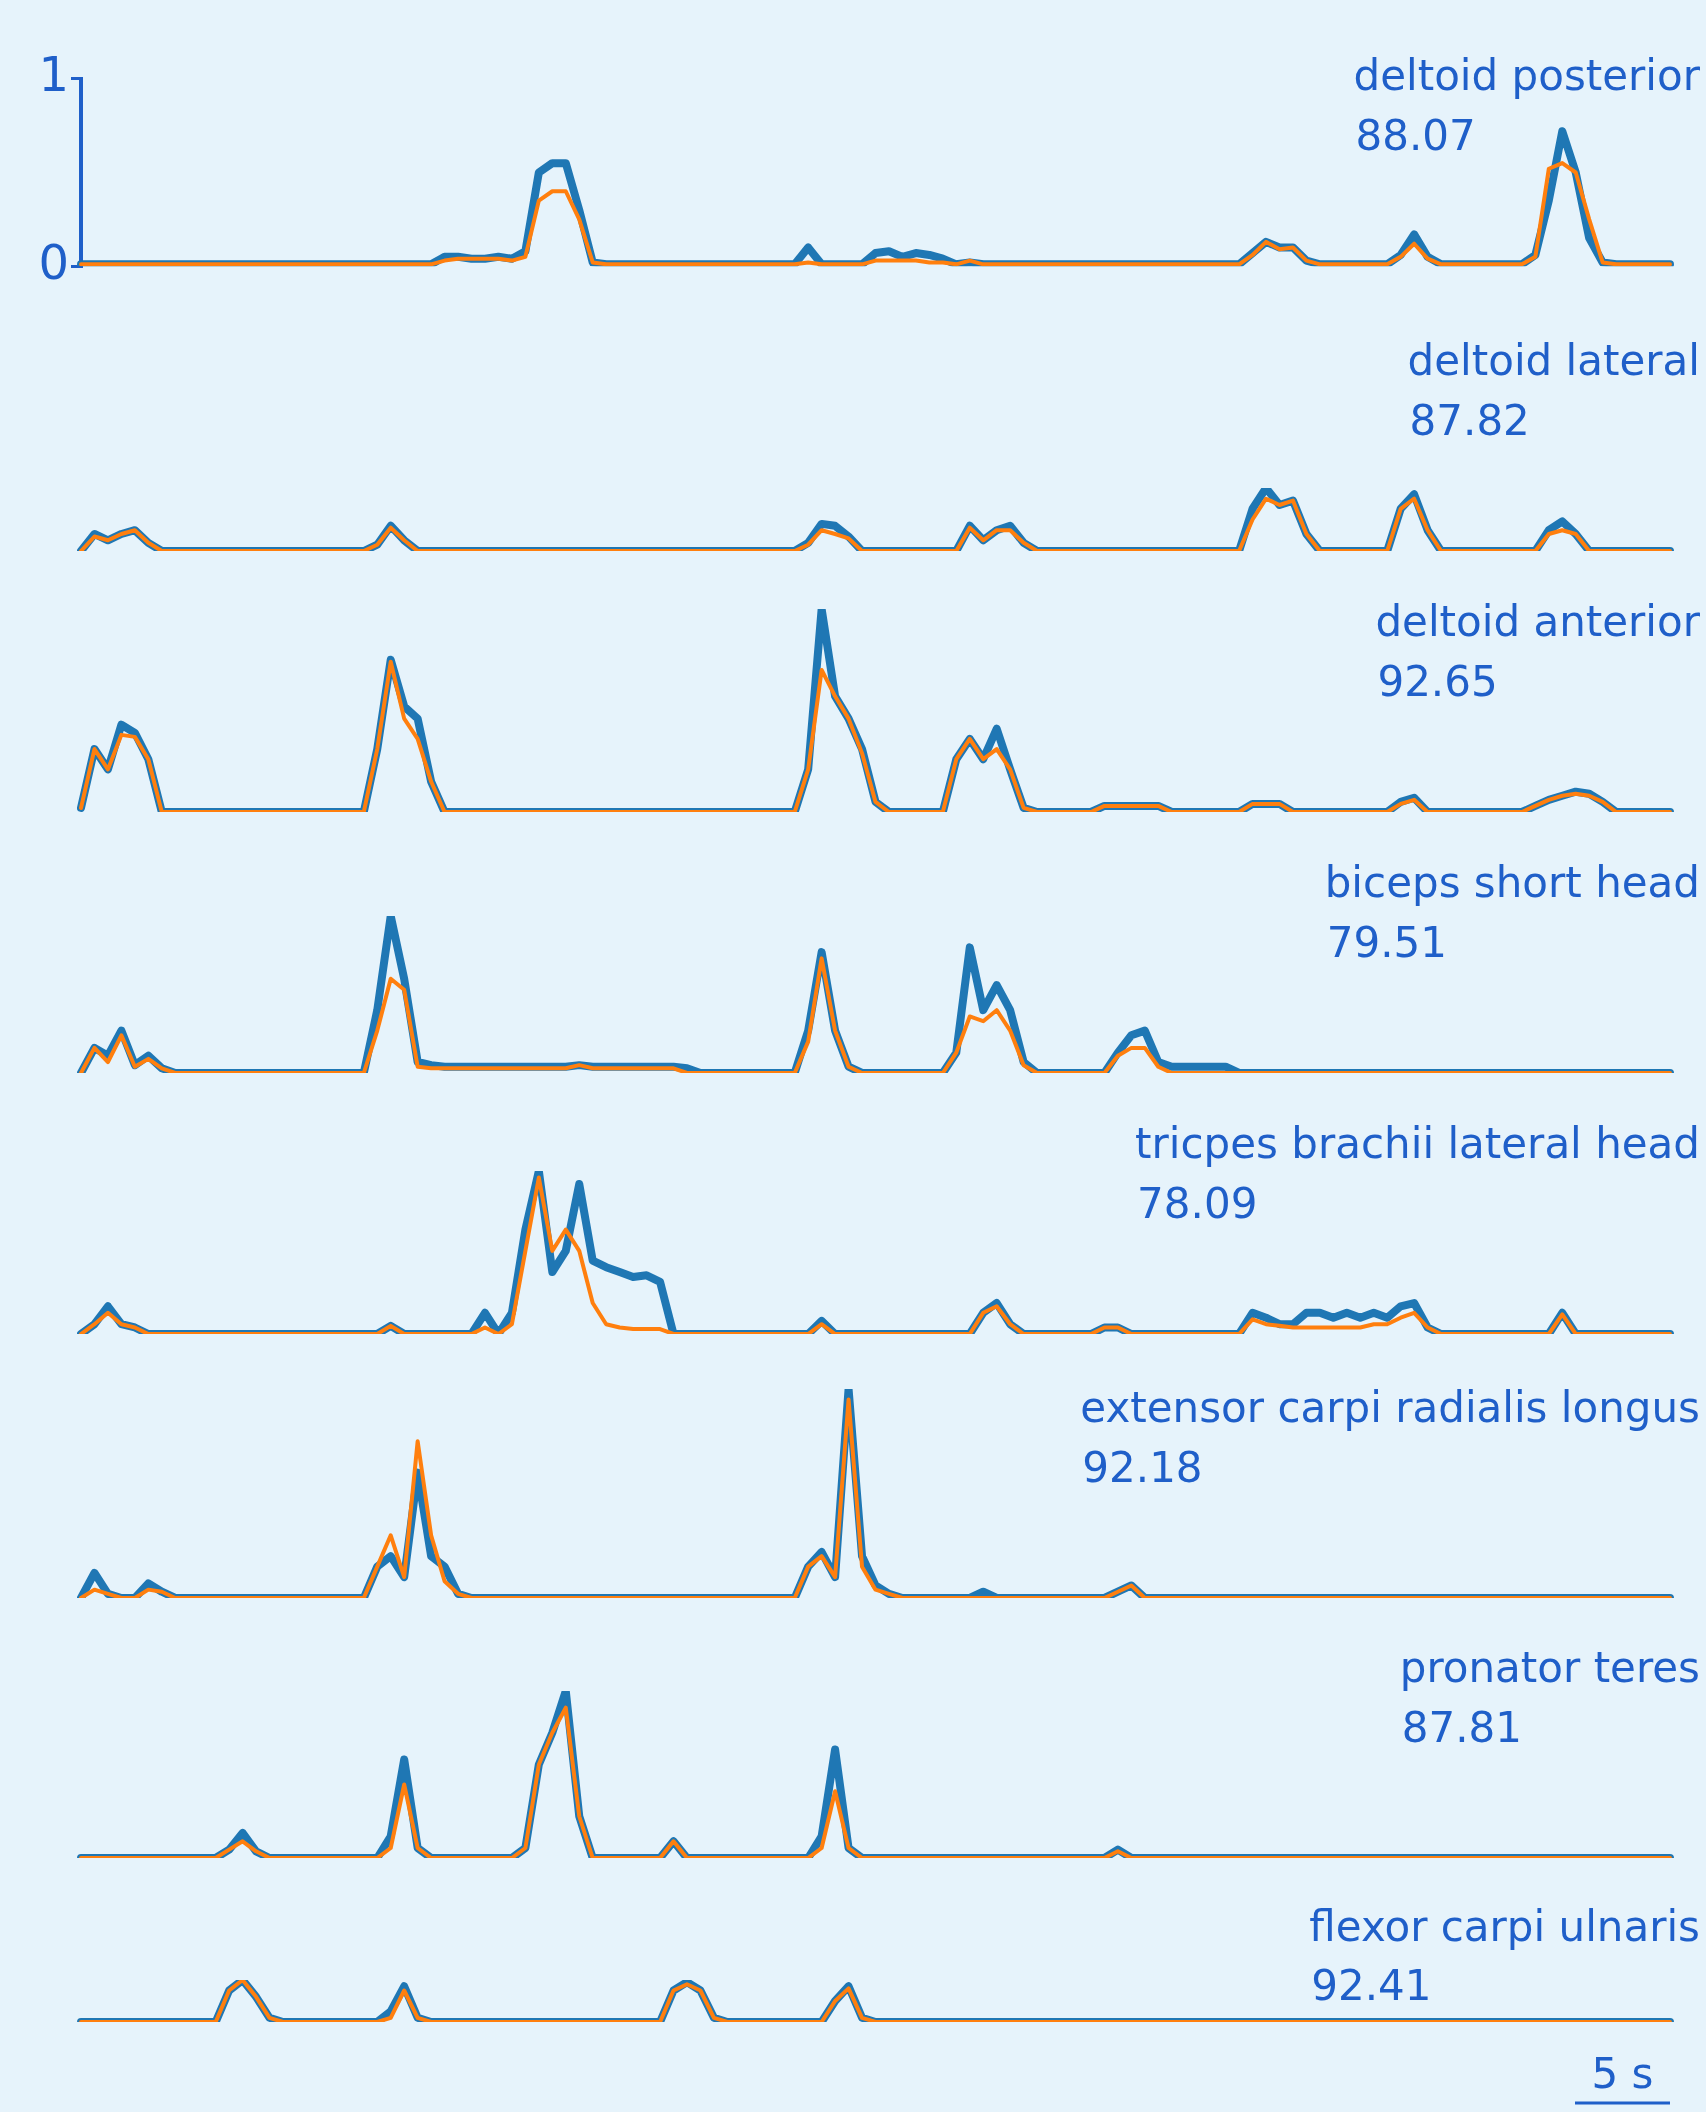 This screenshot has height=2112, width=1706. Describe the element at coordinates (1554, 360) in the screenshot. I see `chart-title: deltoid lateral` at that location.